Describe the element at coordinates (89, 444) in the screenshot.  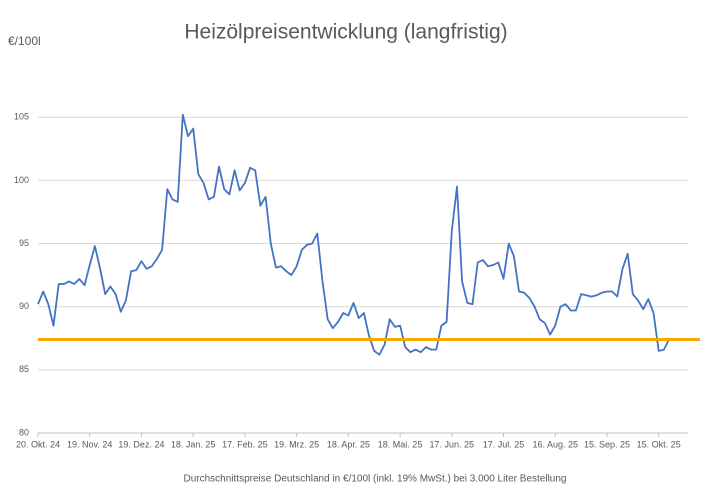
I see `x-tick-label: 19. Nov. 24` at that location.